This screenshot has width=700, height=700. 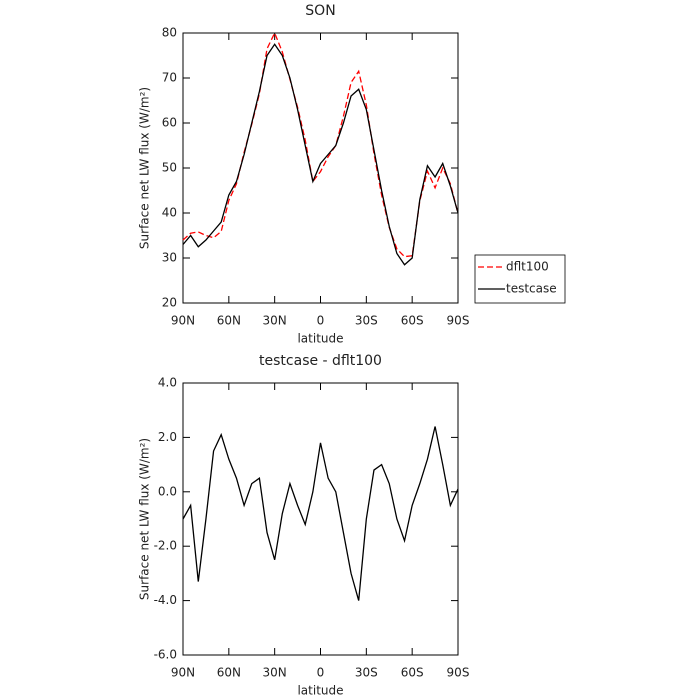 What do you see at coordinates (531, 289) in the screenshot?
I see `legend-label: testcase` at bounding box center [531, 289].